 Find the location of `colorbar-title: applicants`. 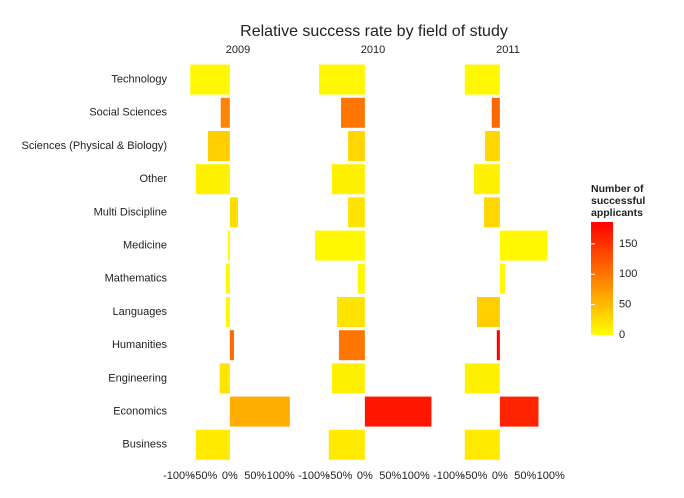

colorbar-title: applicants is located at coordinates (617, 213).